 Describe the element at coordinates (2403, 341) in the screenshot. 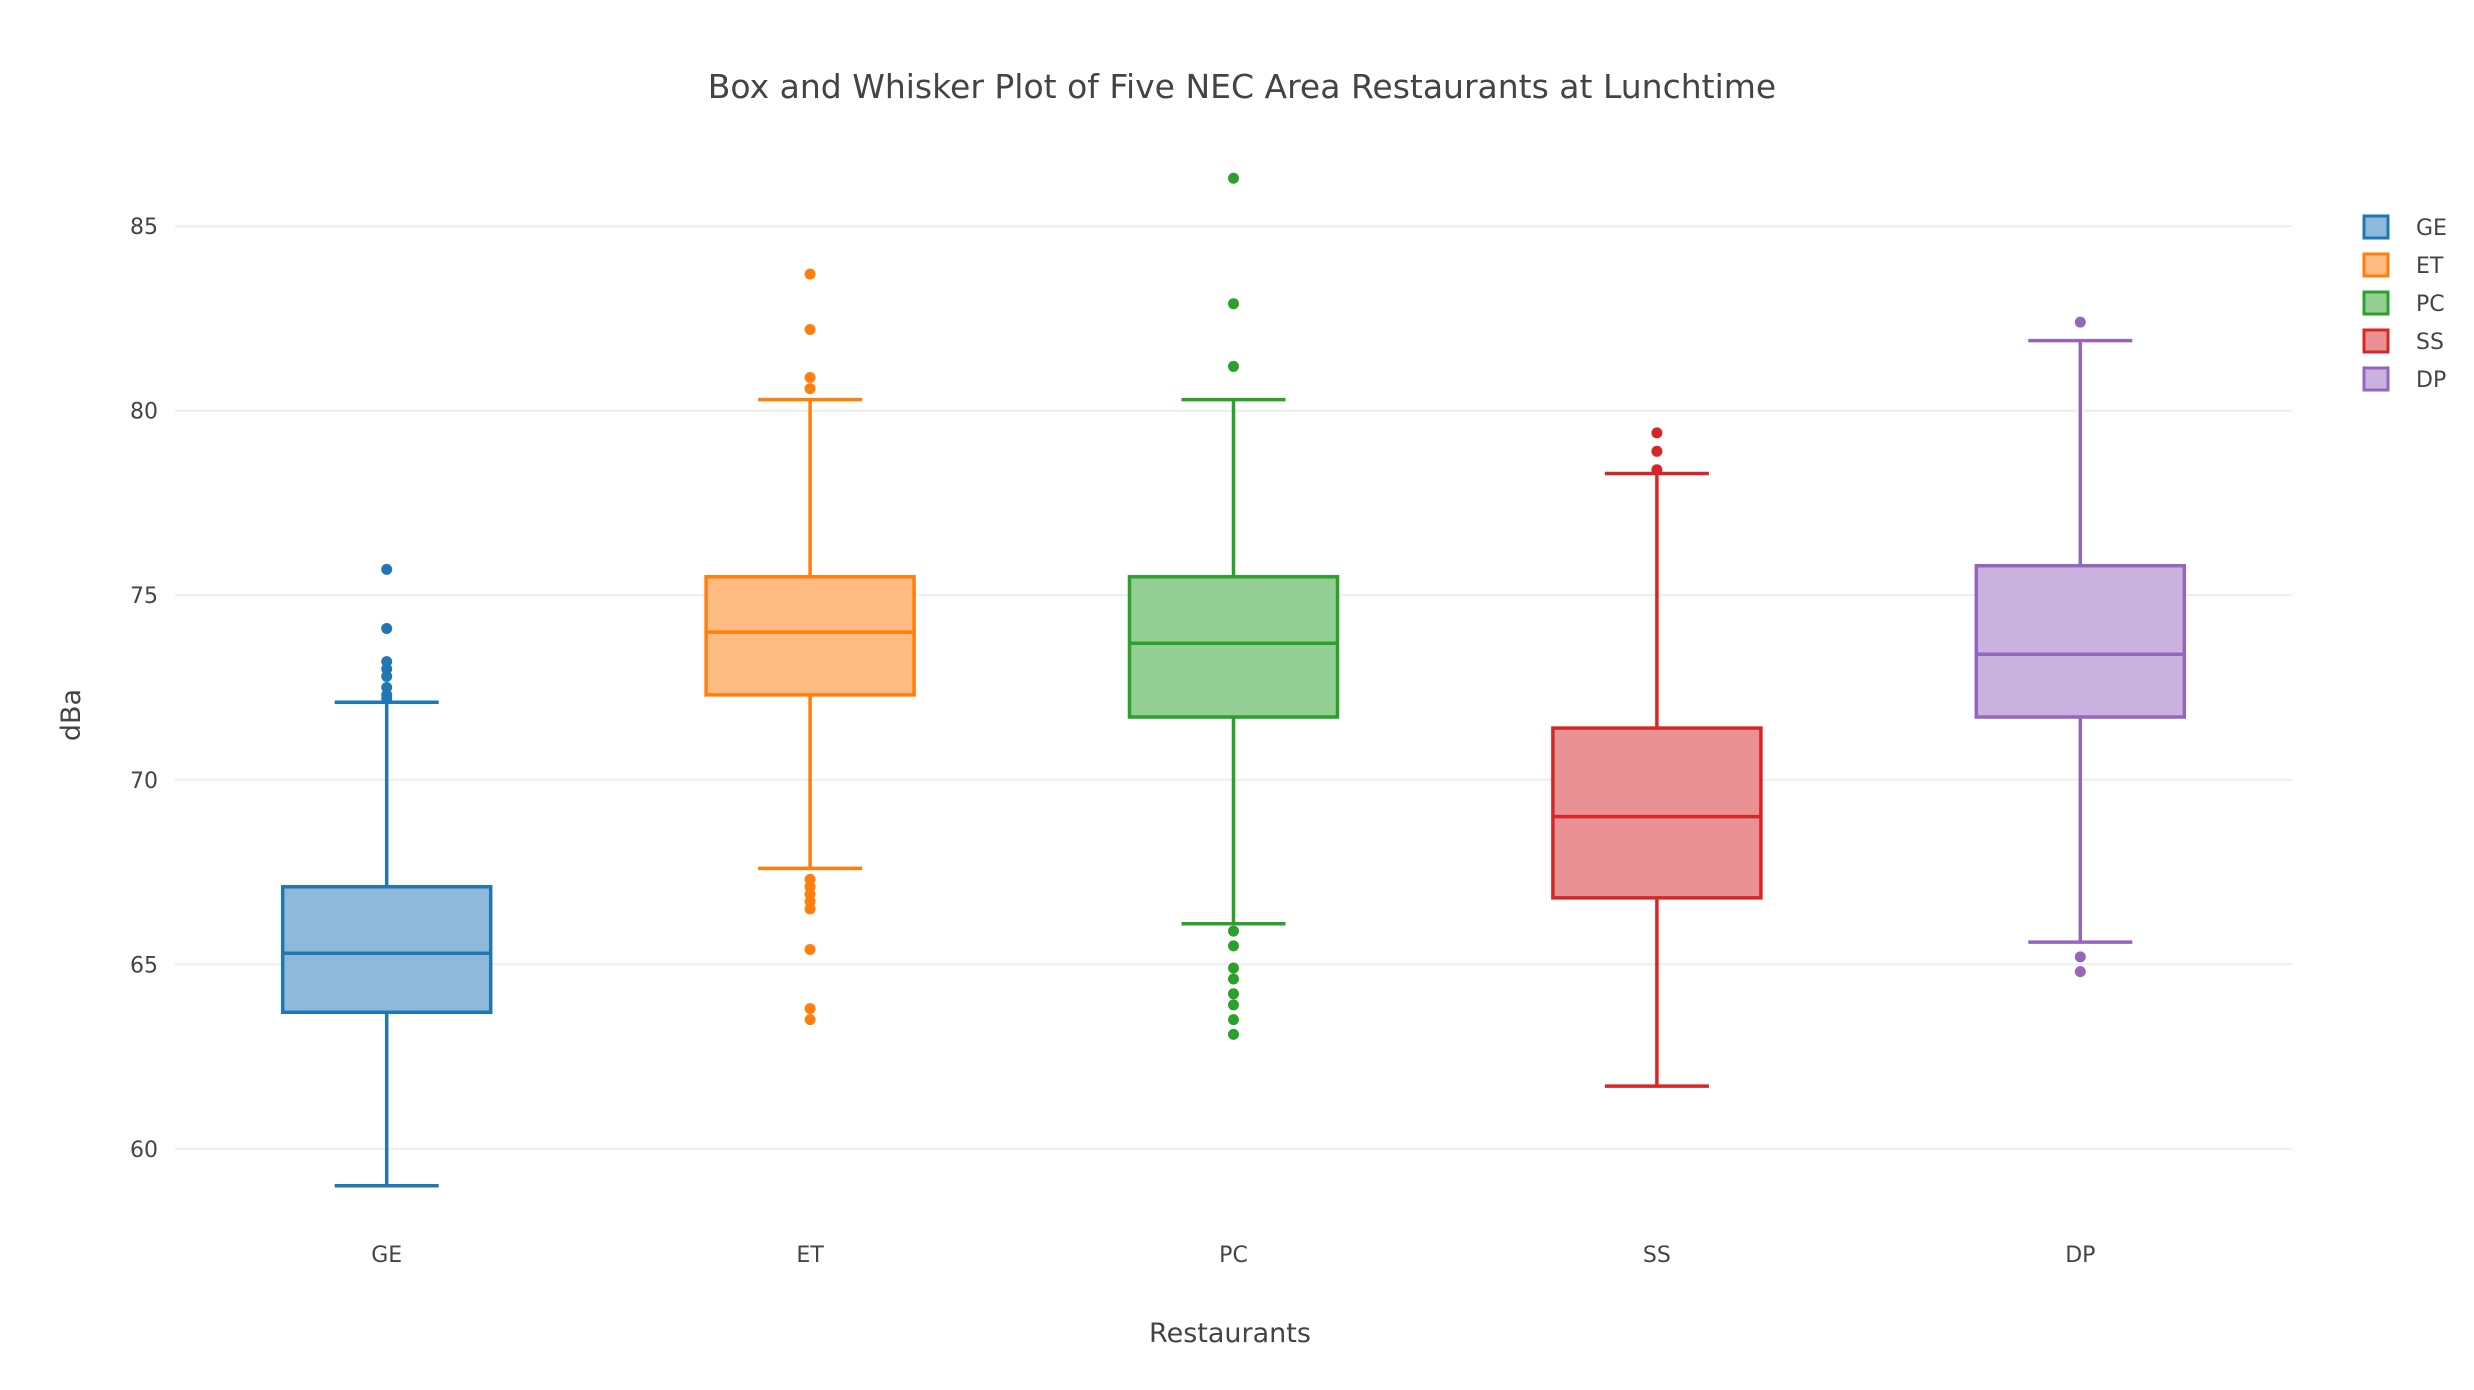

I see `legend-item-ss: SS` at that location.